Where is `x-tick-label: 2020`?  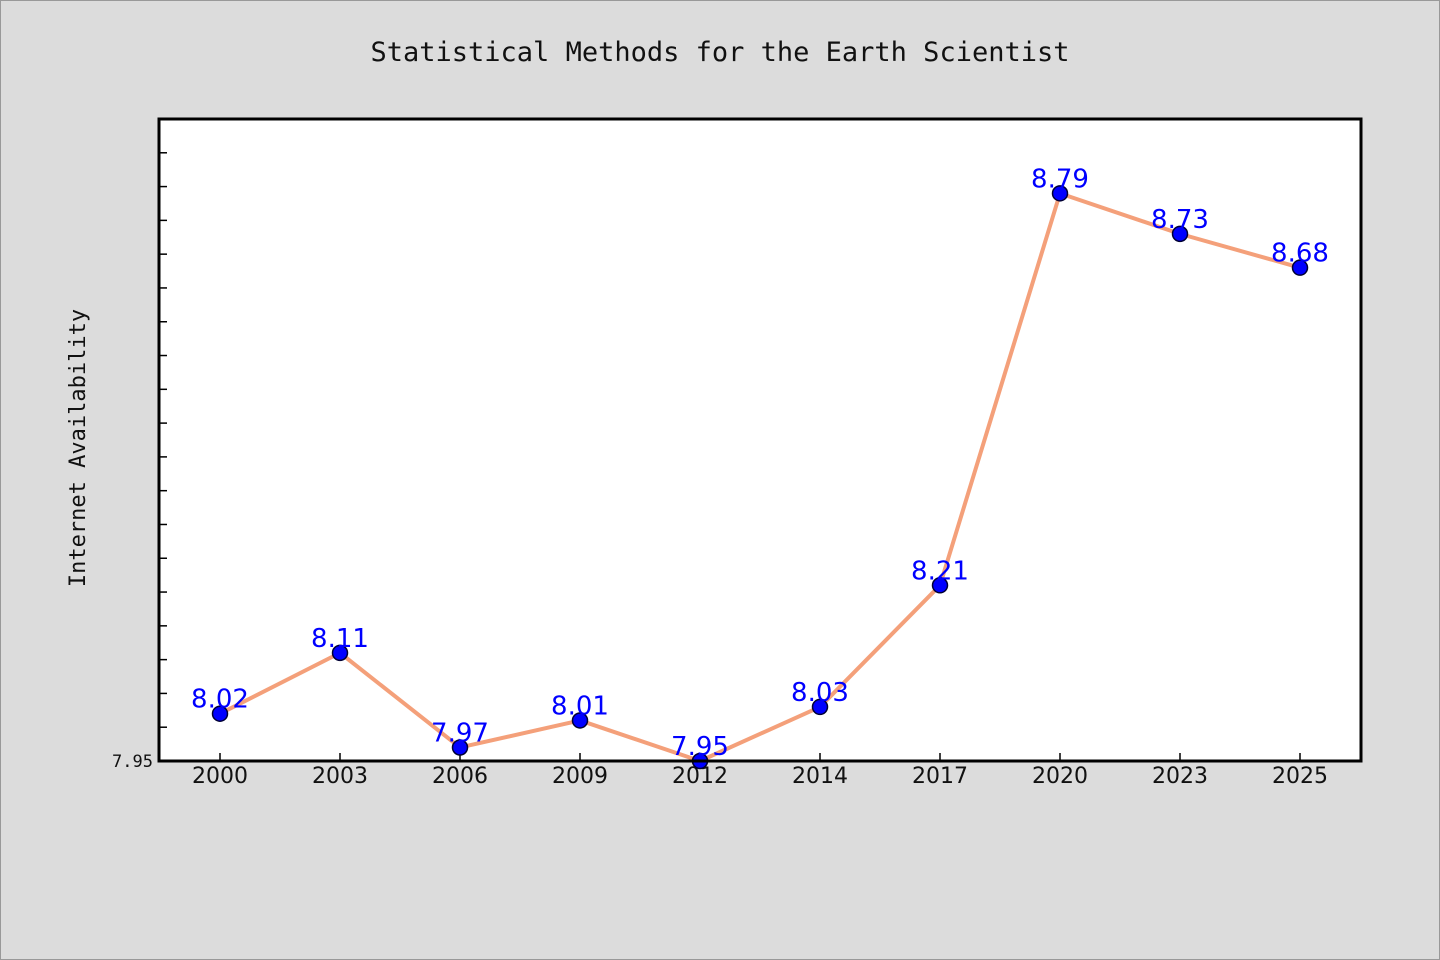 x-tick-label: 2020 is located at coordinates (1060, 776).